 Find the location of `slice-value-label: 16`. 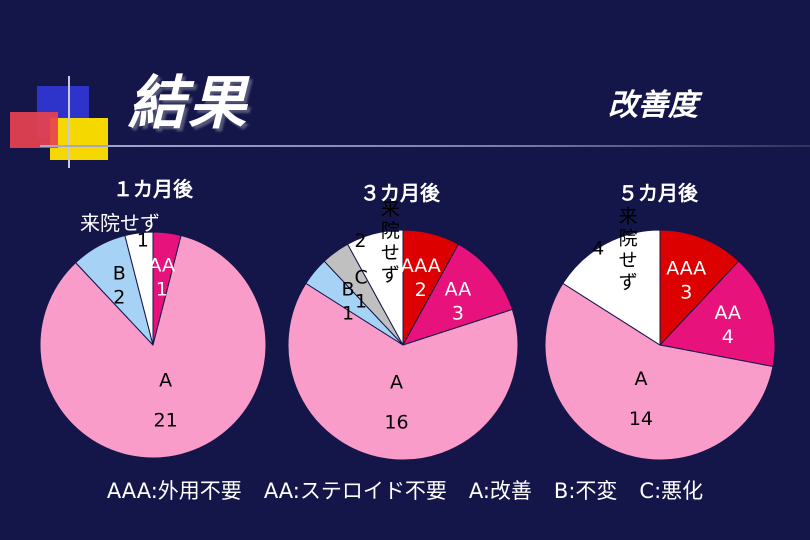

slice-value-label: 16 is located at coordinates (396, 422).